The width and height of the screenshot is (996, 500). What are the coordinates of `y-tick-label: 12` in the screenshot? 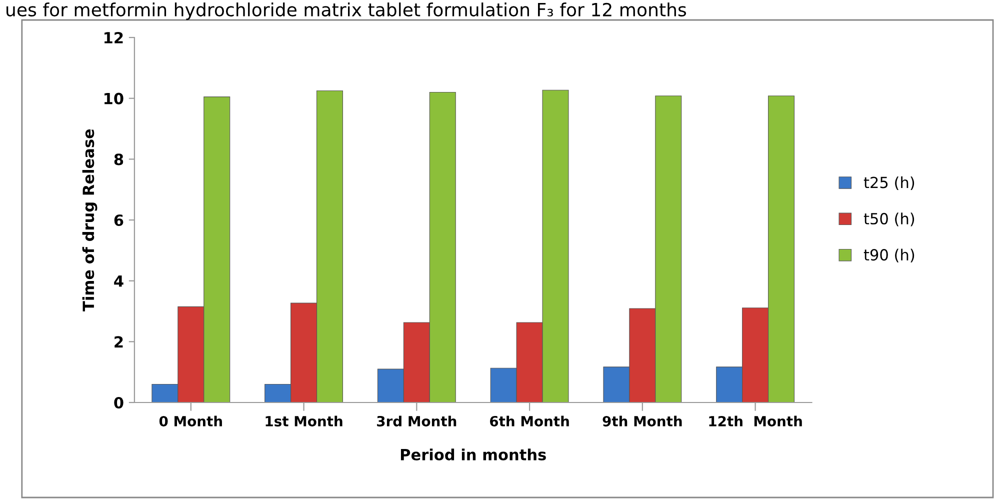 It's located at (113, 38).